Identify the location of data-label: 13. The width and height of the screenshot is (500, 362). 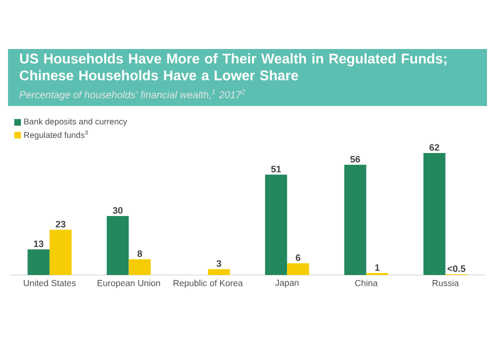
(39, 244).